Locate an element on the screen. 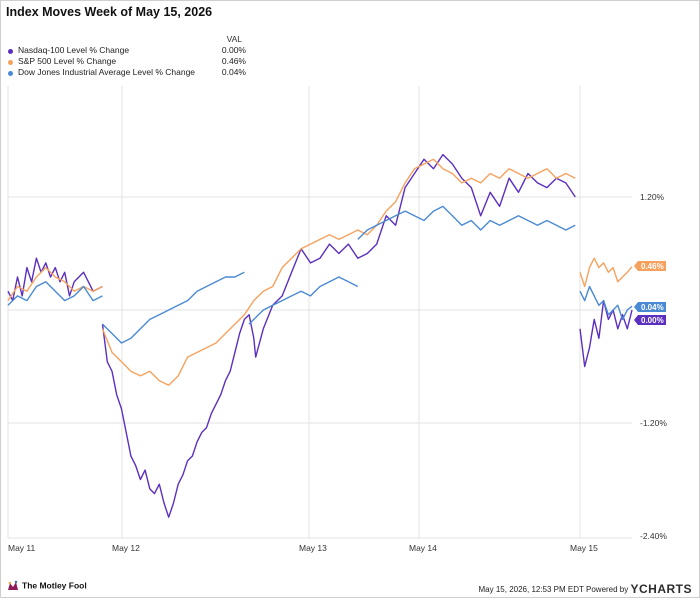 The height and width of the screenshot is (598, 700). legend-value-nasdaq: 0.00% is located at coordinates (233, 50).